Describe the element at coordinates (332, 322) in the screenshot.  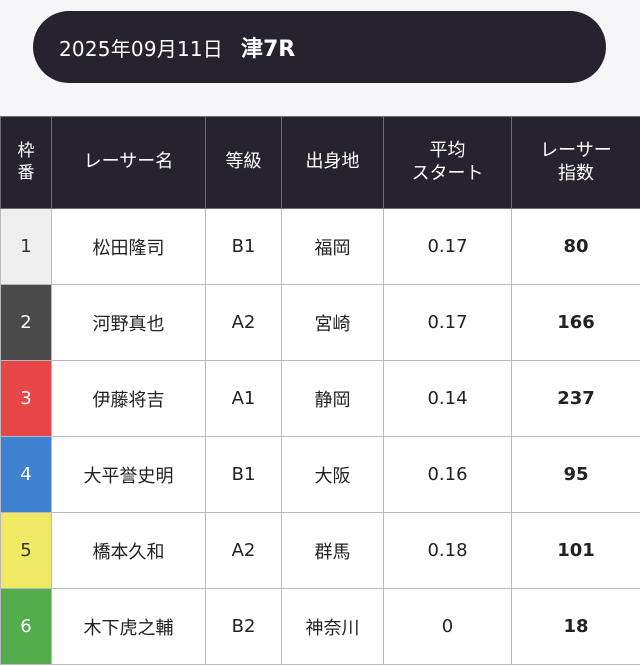
I see `origin-cell: 宮崎` at that location.